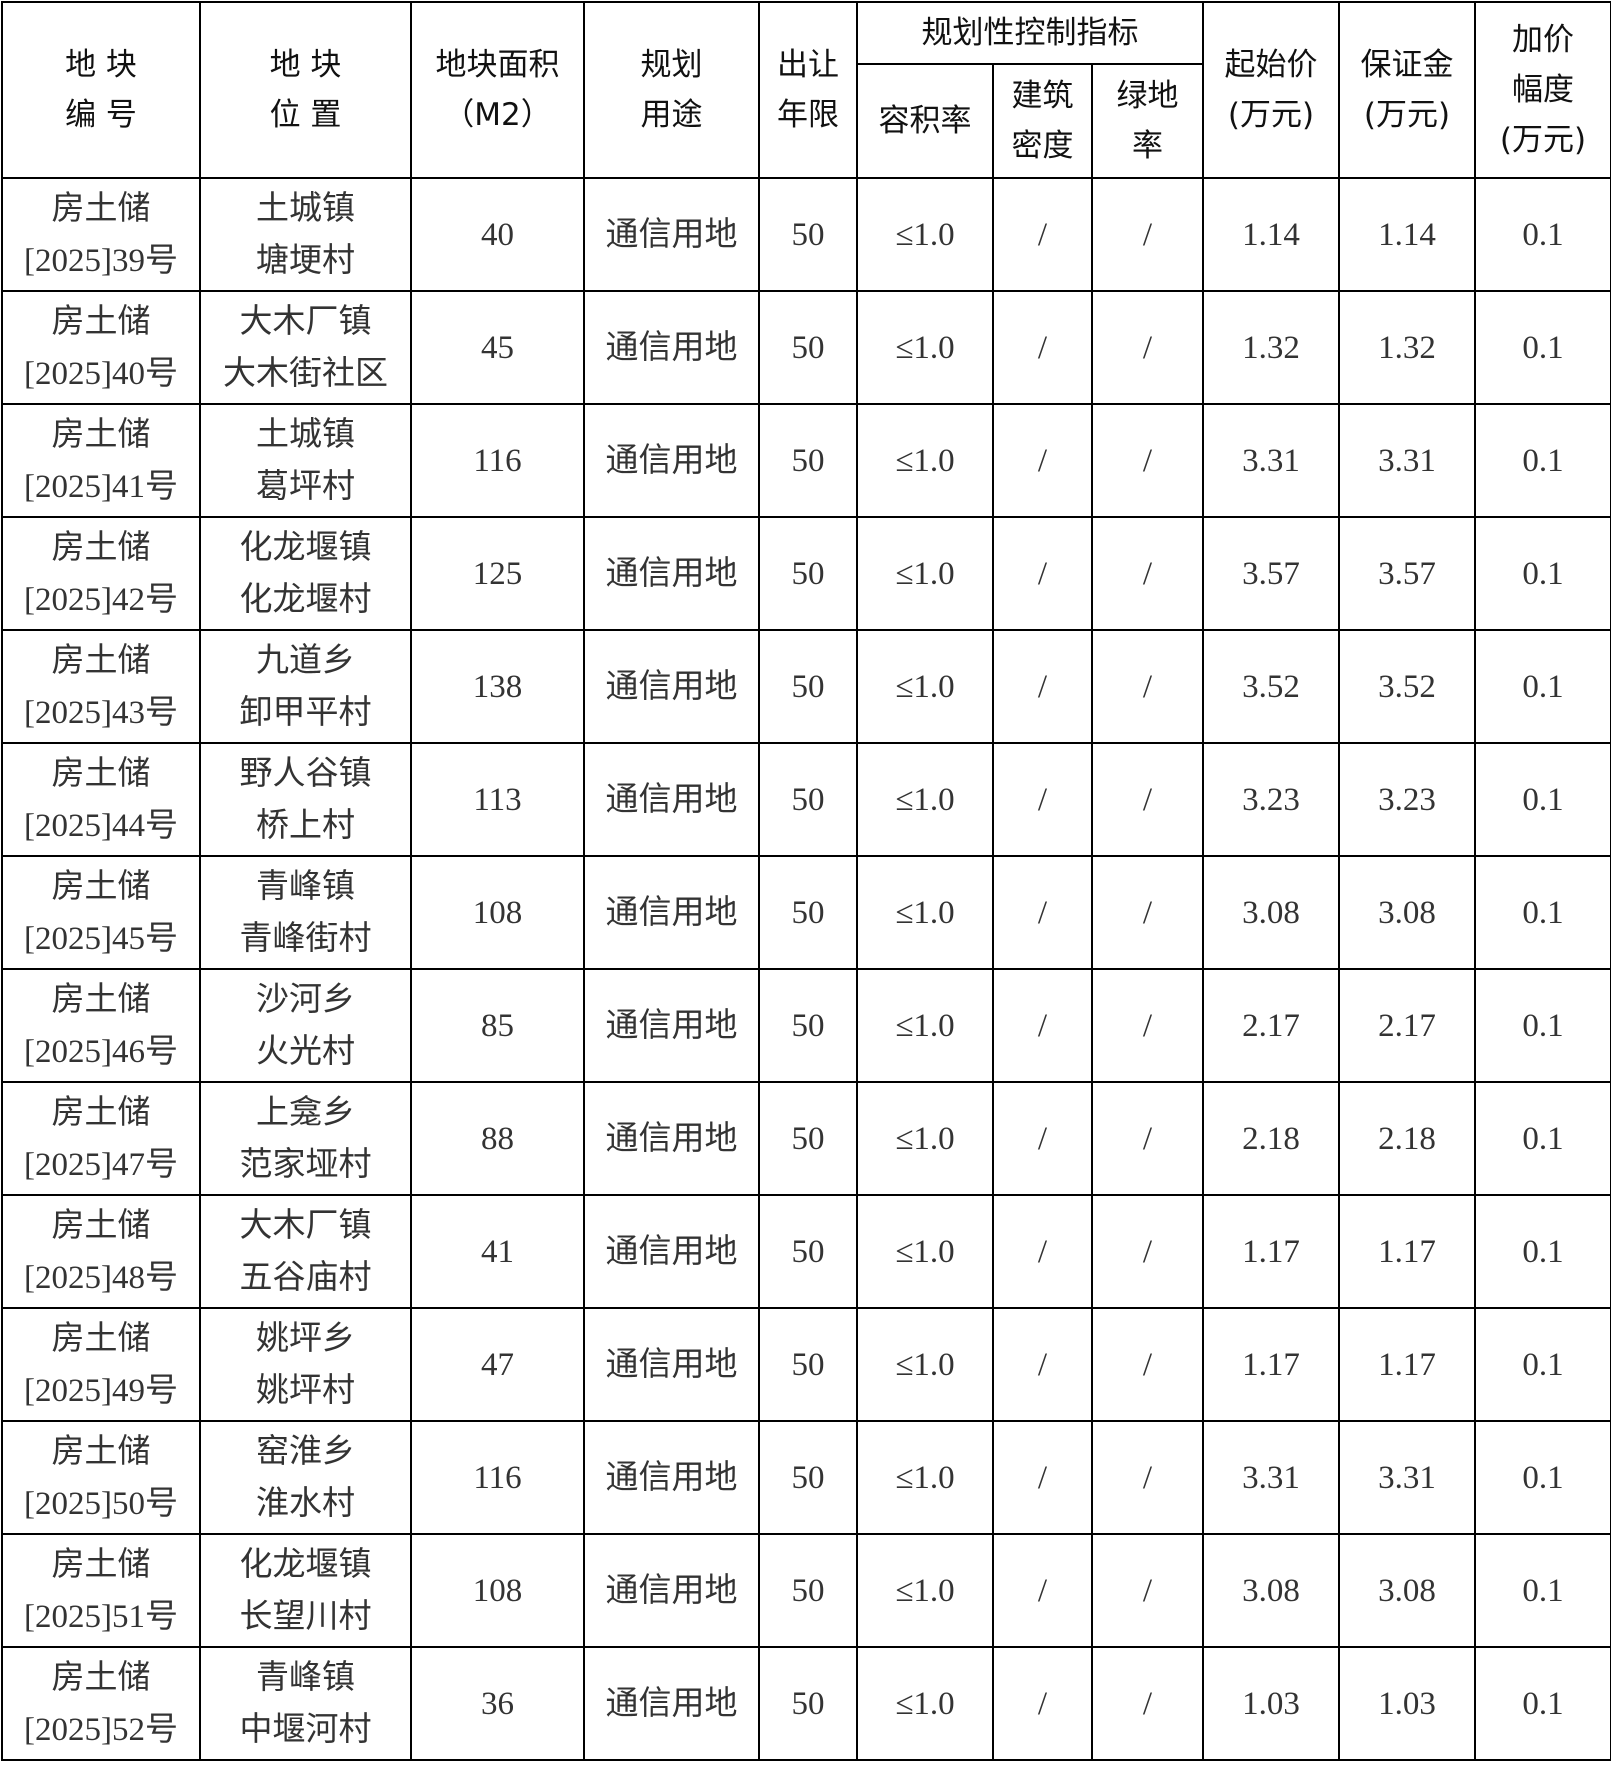 This screenshot has height=1786, width=1611. What do you see at coordinates (497, 1138) in the screenshot?
I see `cell-area: 88` at bounding box center [497, 1138].